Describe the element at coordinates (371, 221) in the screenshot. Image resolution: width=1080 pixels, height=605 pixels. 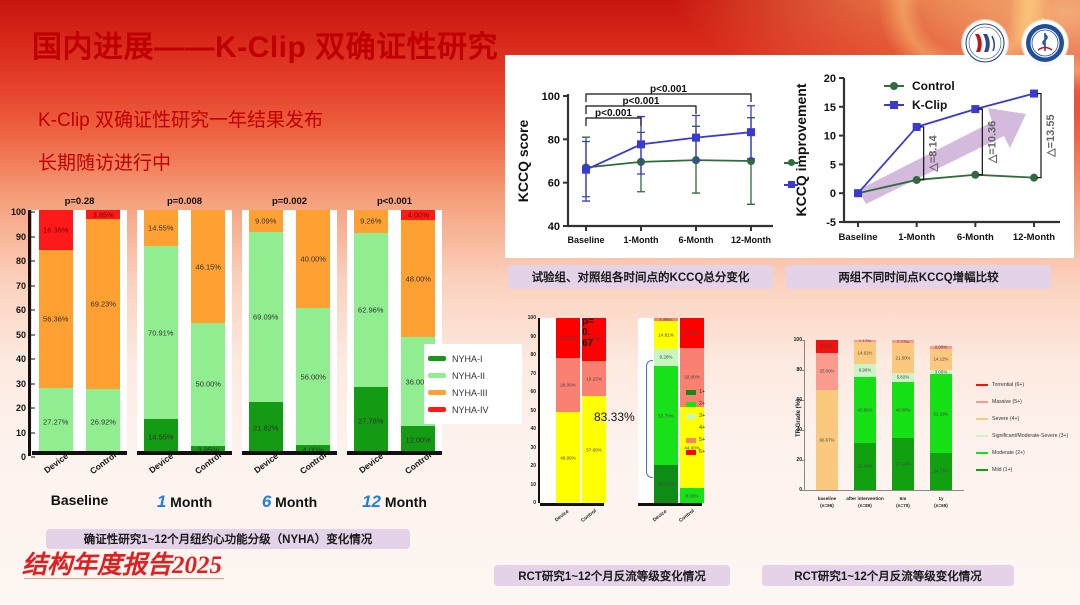
I see `nyha-segment-label: 9.26%` at that location.